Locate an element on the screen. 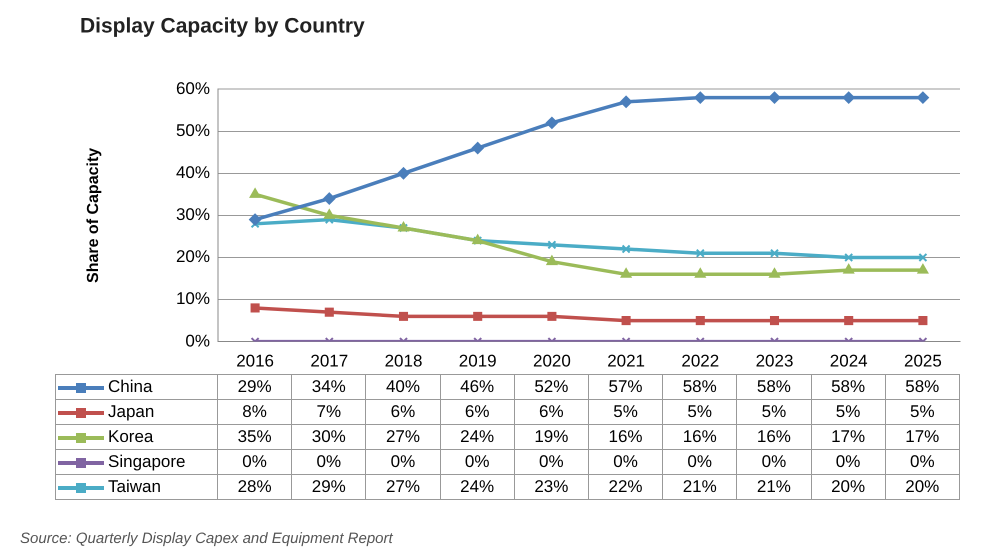 This screenshot has width=997, height=552. x-tick-label: 2019 is located at coordinates (477, 360).